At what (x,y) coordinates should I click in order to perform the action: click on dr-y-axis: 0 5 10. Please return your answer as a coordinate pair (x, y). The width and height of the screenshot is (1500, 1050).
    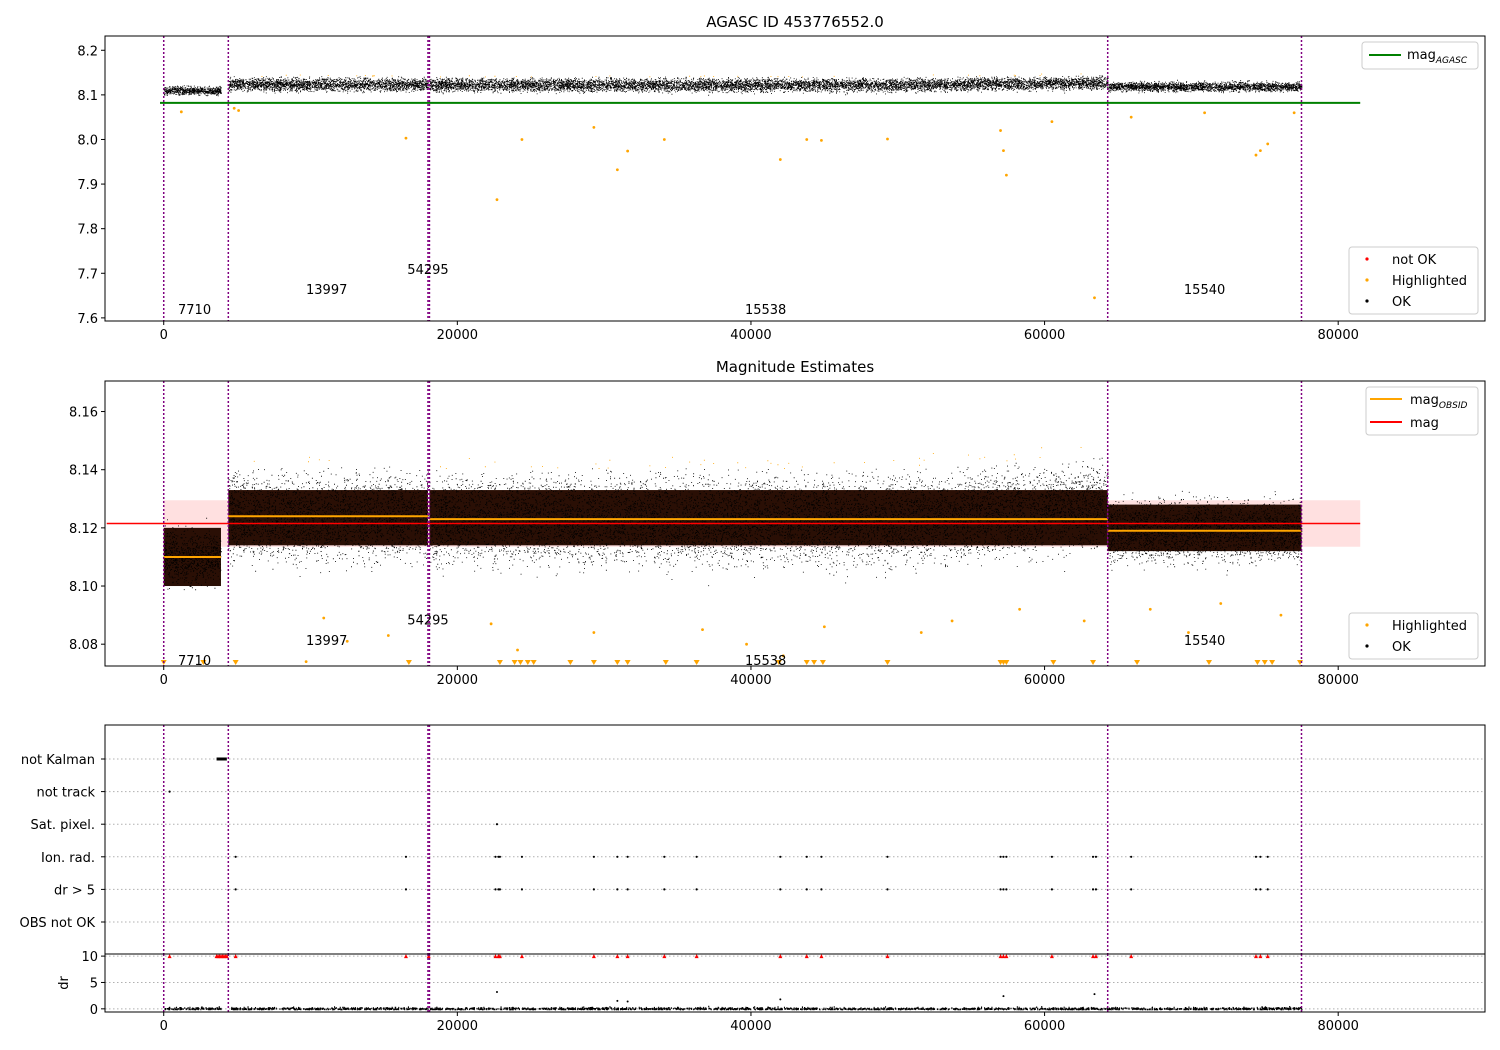
    Looking at the image, I should click on (93, 984).